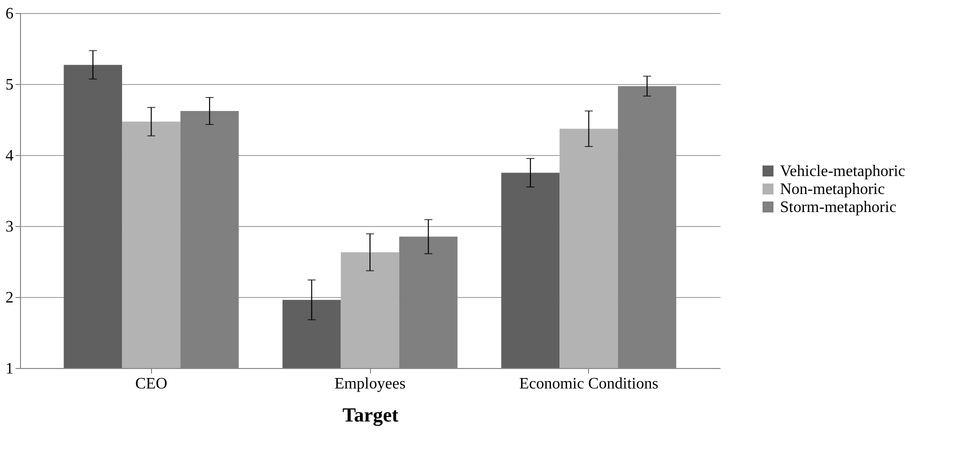 This screenshot has width=959, height=456. Describe the element at coordinates (10, 369) in the screenshot. I see `y-tick-label: 1` at that location.